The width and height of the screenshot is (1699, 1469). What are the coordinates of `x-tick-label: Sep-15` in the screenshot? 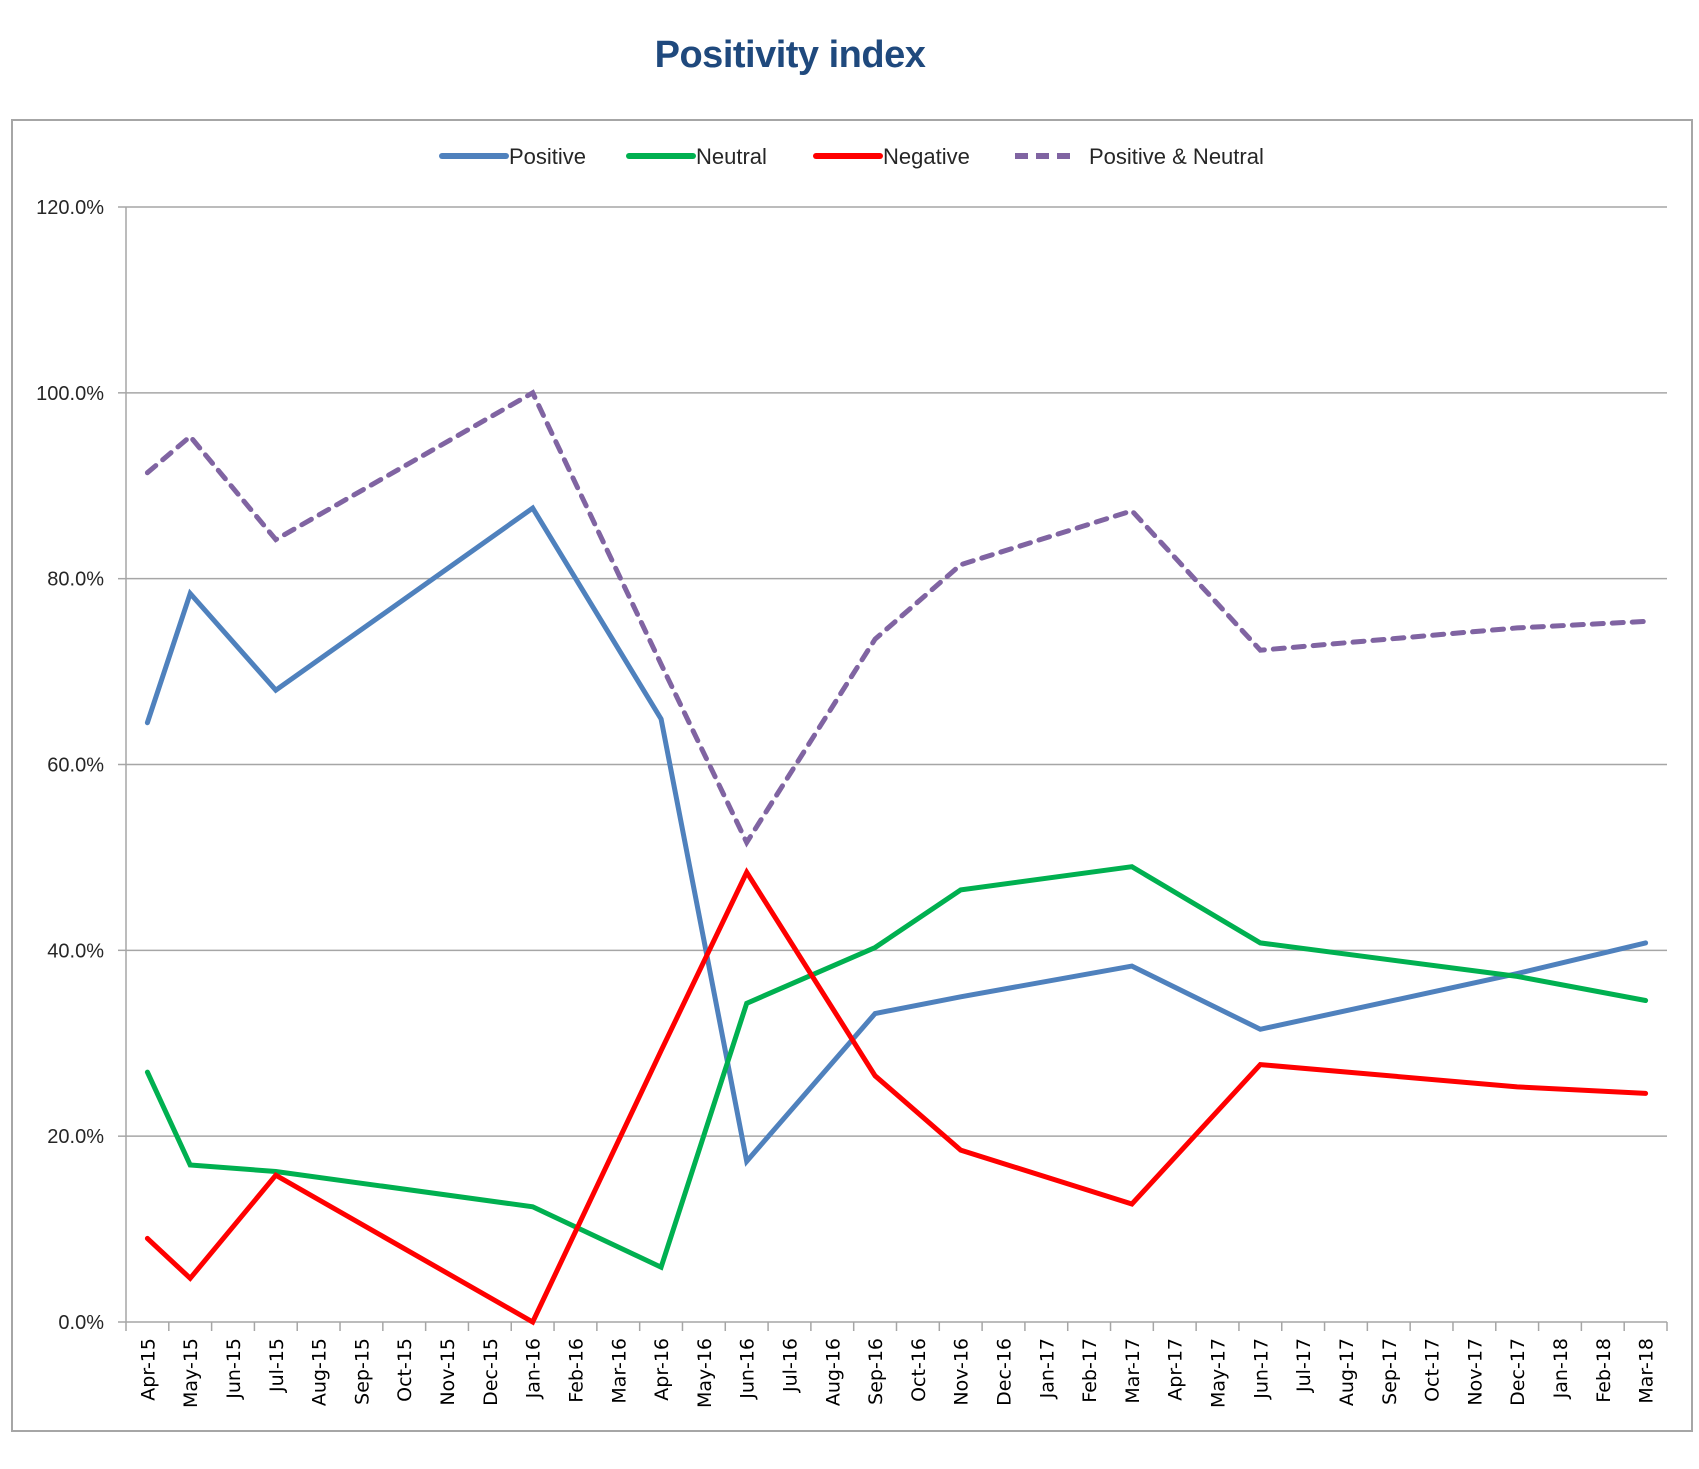 It's located at (362, 1371).